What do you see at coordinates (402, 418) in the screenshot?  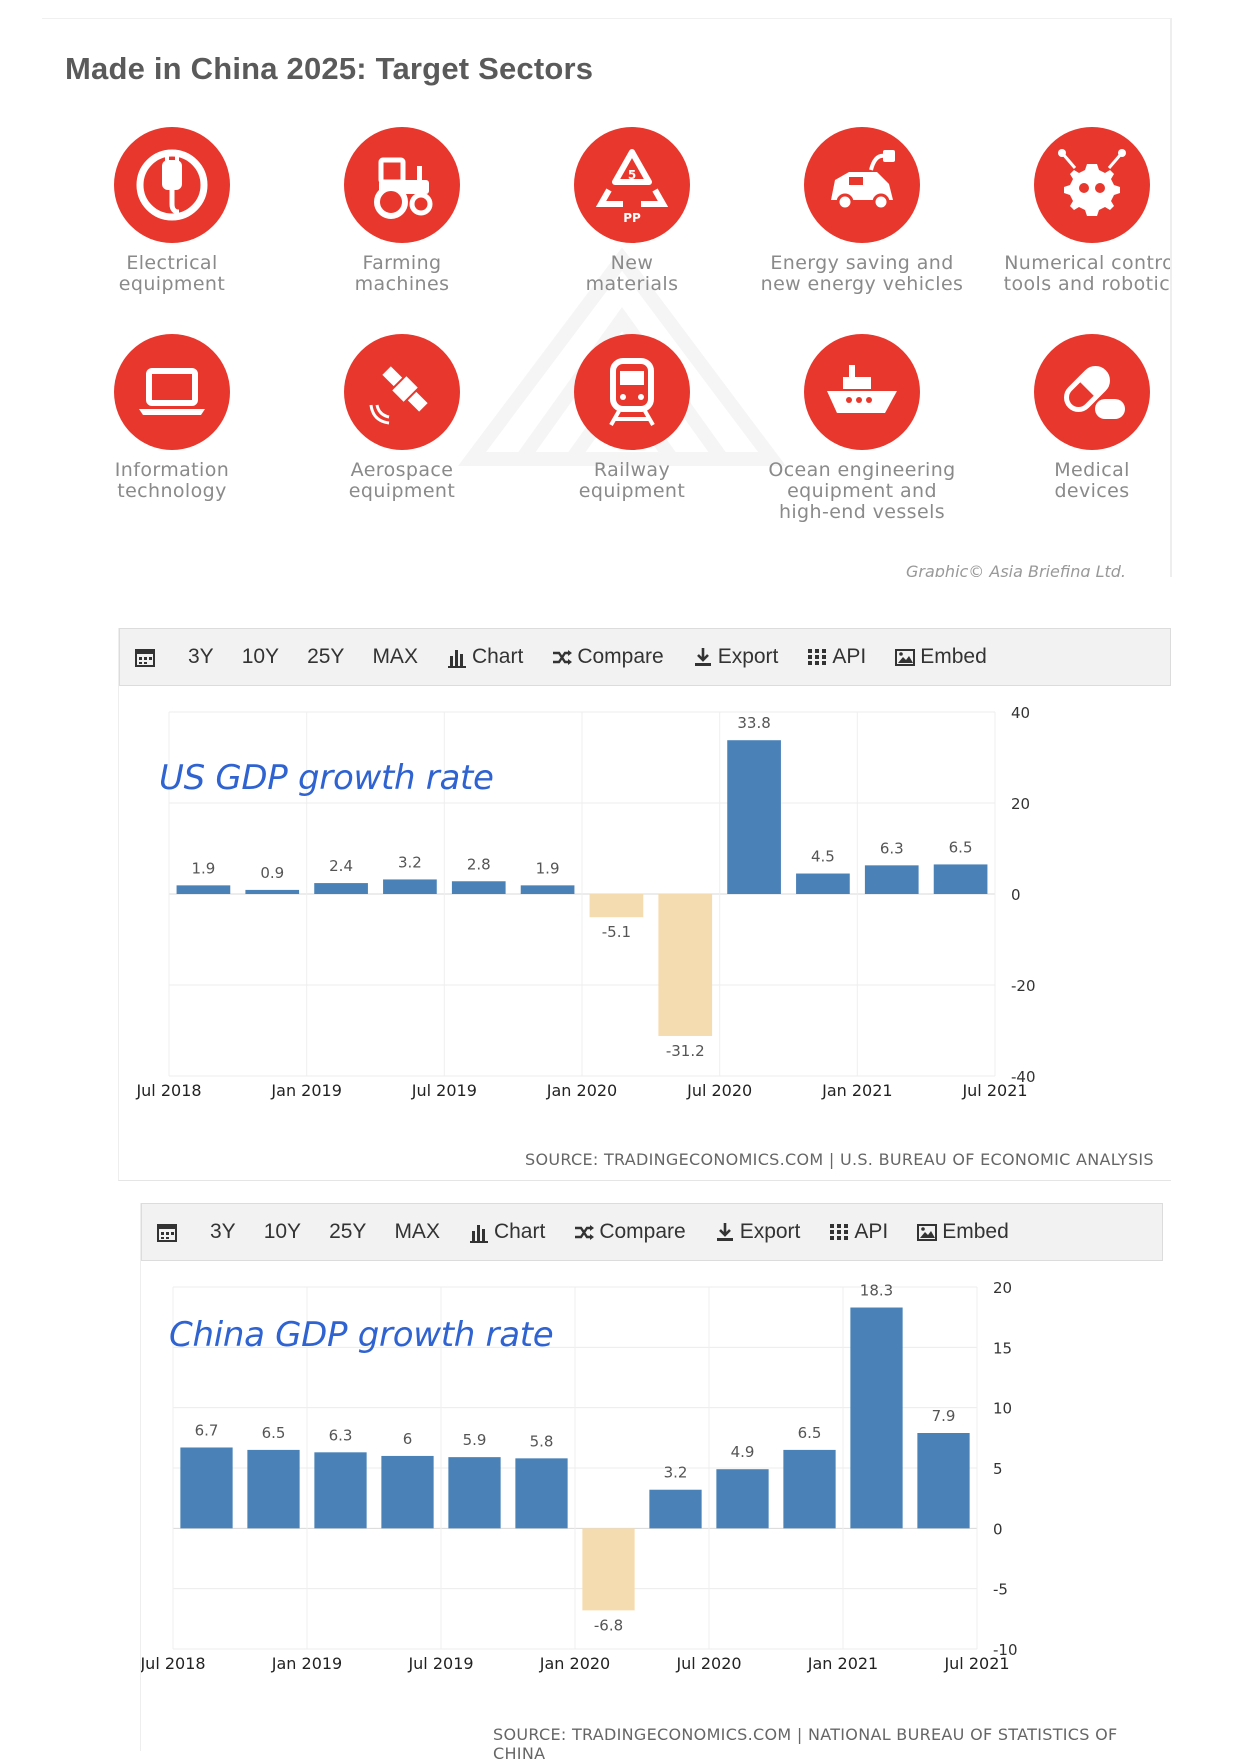 I see `sector-aerospace-equipment: Aerospace equipment` at bounding box center [402, 418].